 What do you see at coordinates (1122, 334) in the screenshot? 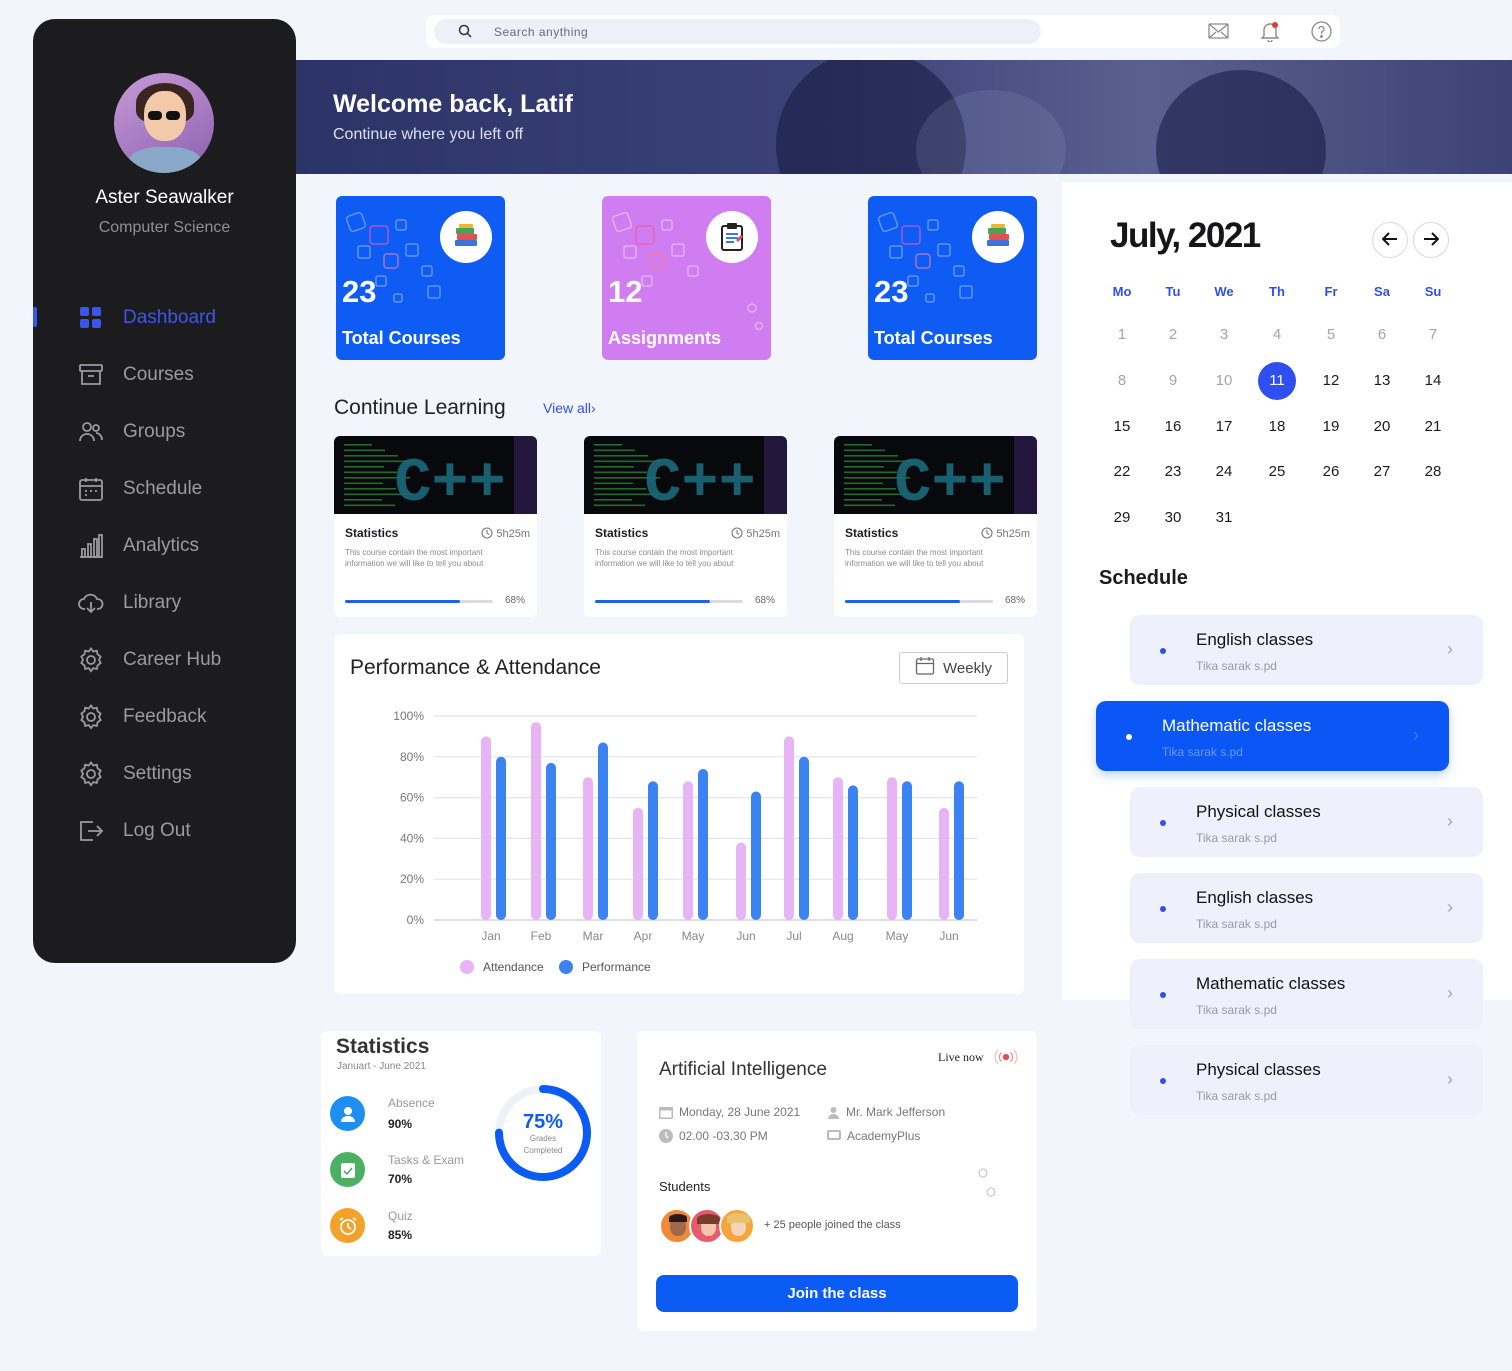
I see `calendar-day: 1` at bounding box center [1122, 334].